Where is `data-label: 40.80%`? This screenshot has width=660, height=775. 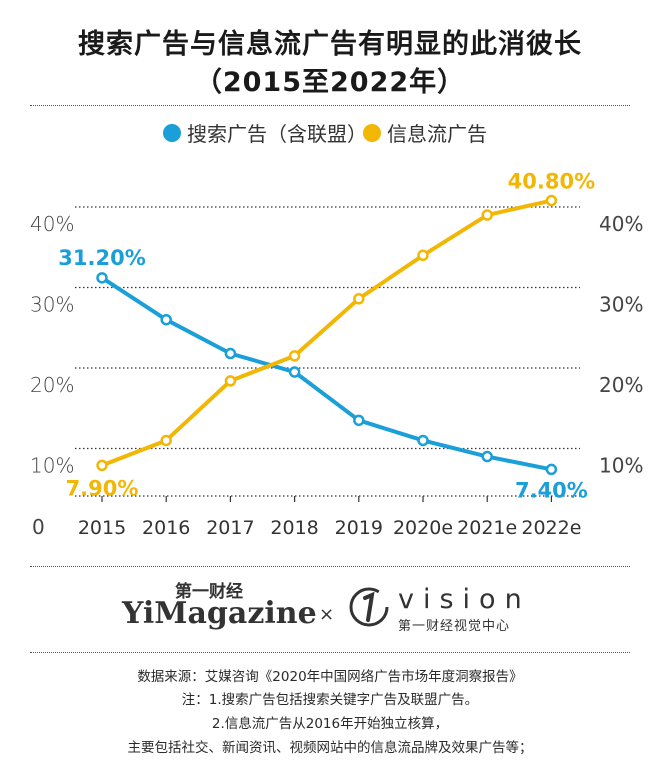 data-label: 40.80% is located at coordinates (551, 182).